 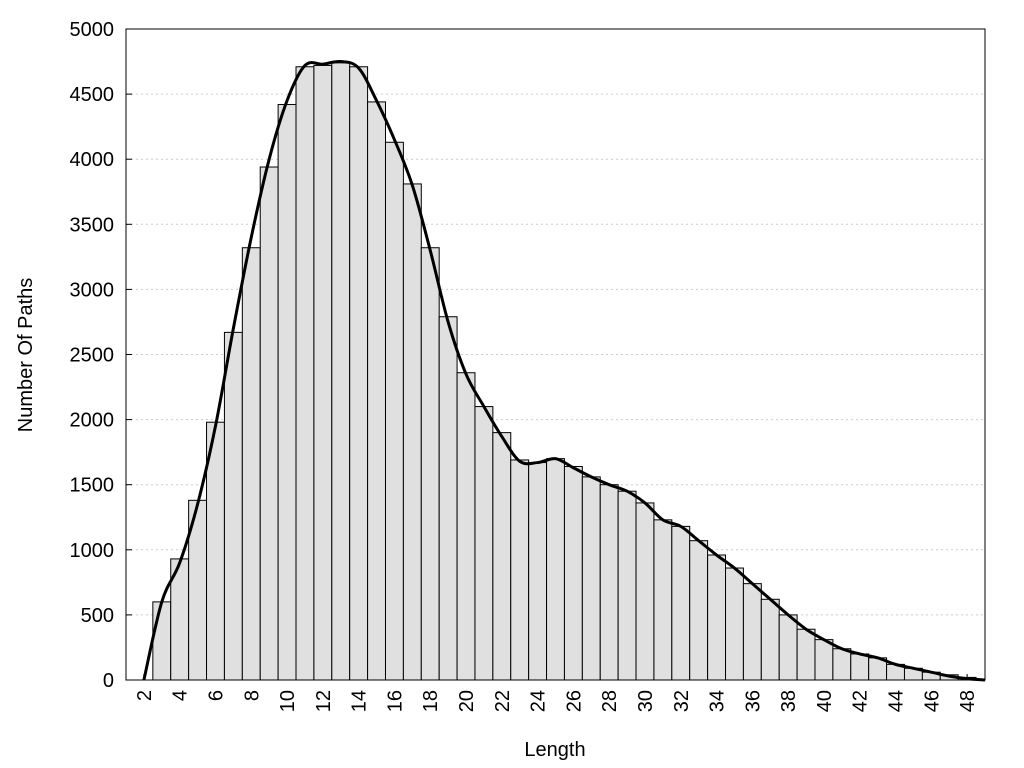 What do you see at coordinates (932, 701) in the screenshot?
I see `x-tick-label: 46` at bounding box center [932, 701].